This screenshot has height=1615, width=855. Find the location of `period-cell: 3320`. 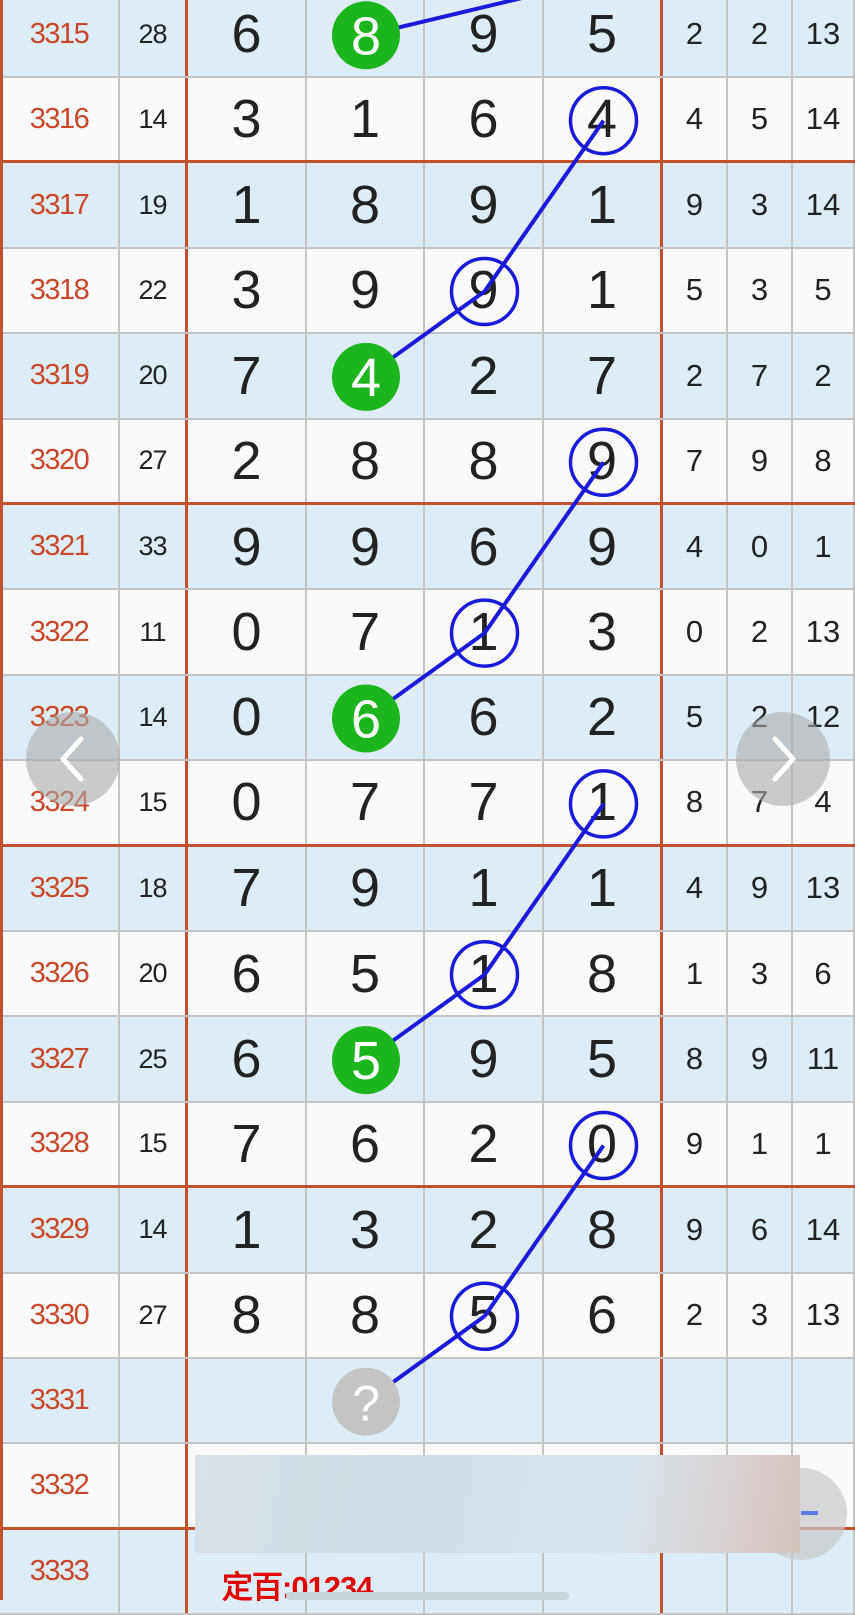

period-cell: 3320 is located at coordinates (60, 460).